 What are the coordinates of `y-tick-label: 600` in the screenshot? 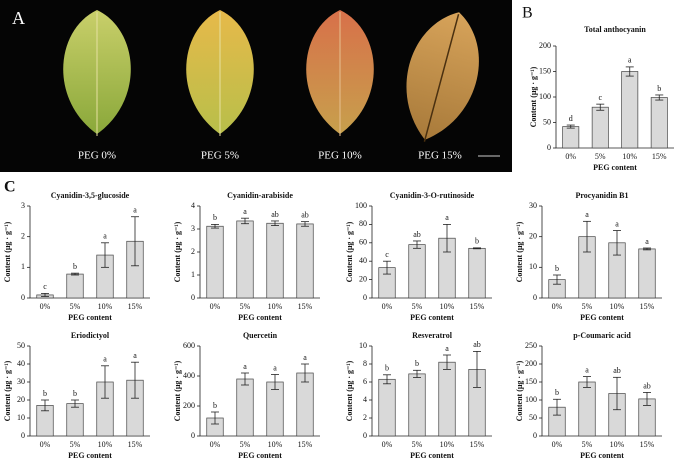 It's located at (189, 345).